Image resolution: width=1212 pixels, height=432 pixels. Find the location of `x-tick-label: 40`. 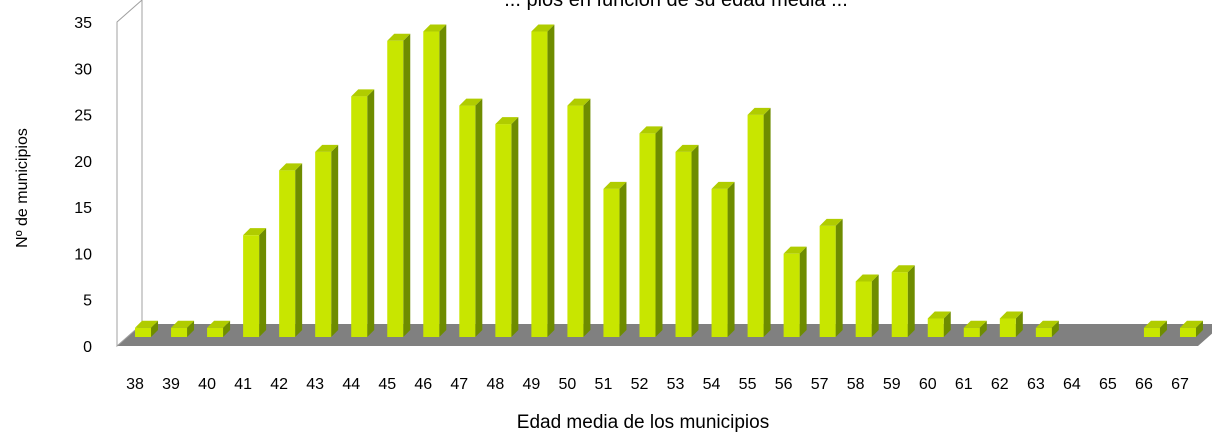

x-tick-label: 40 is located at coordinates (207, 384).